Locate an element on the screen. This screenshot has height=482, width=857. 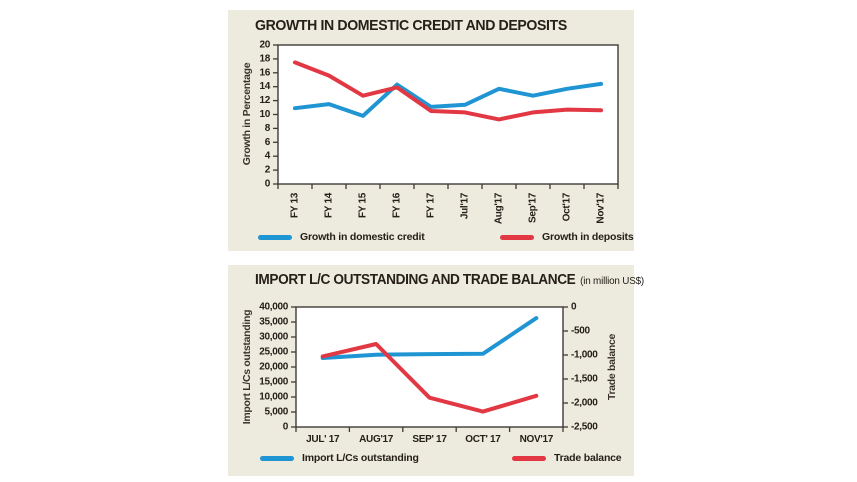
chart-subtitle: (in million US$) is located at coordinates (612, 281).